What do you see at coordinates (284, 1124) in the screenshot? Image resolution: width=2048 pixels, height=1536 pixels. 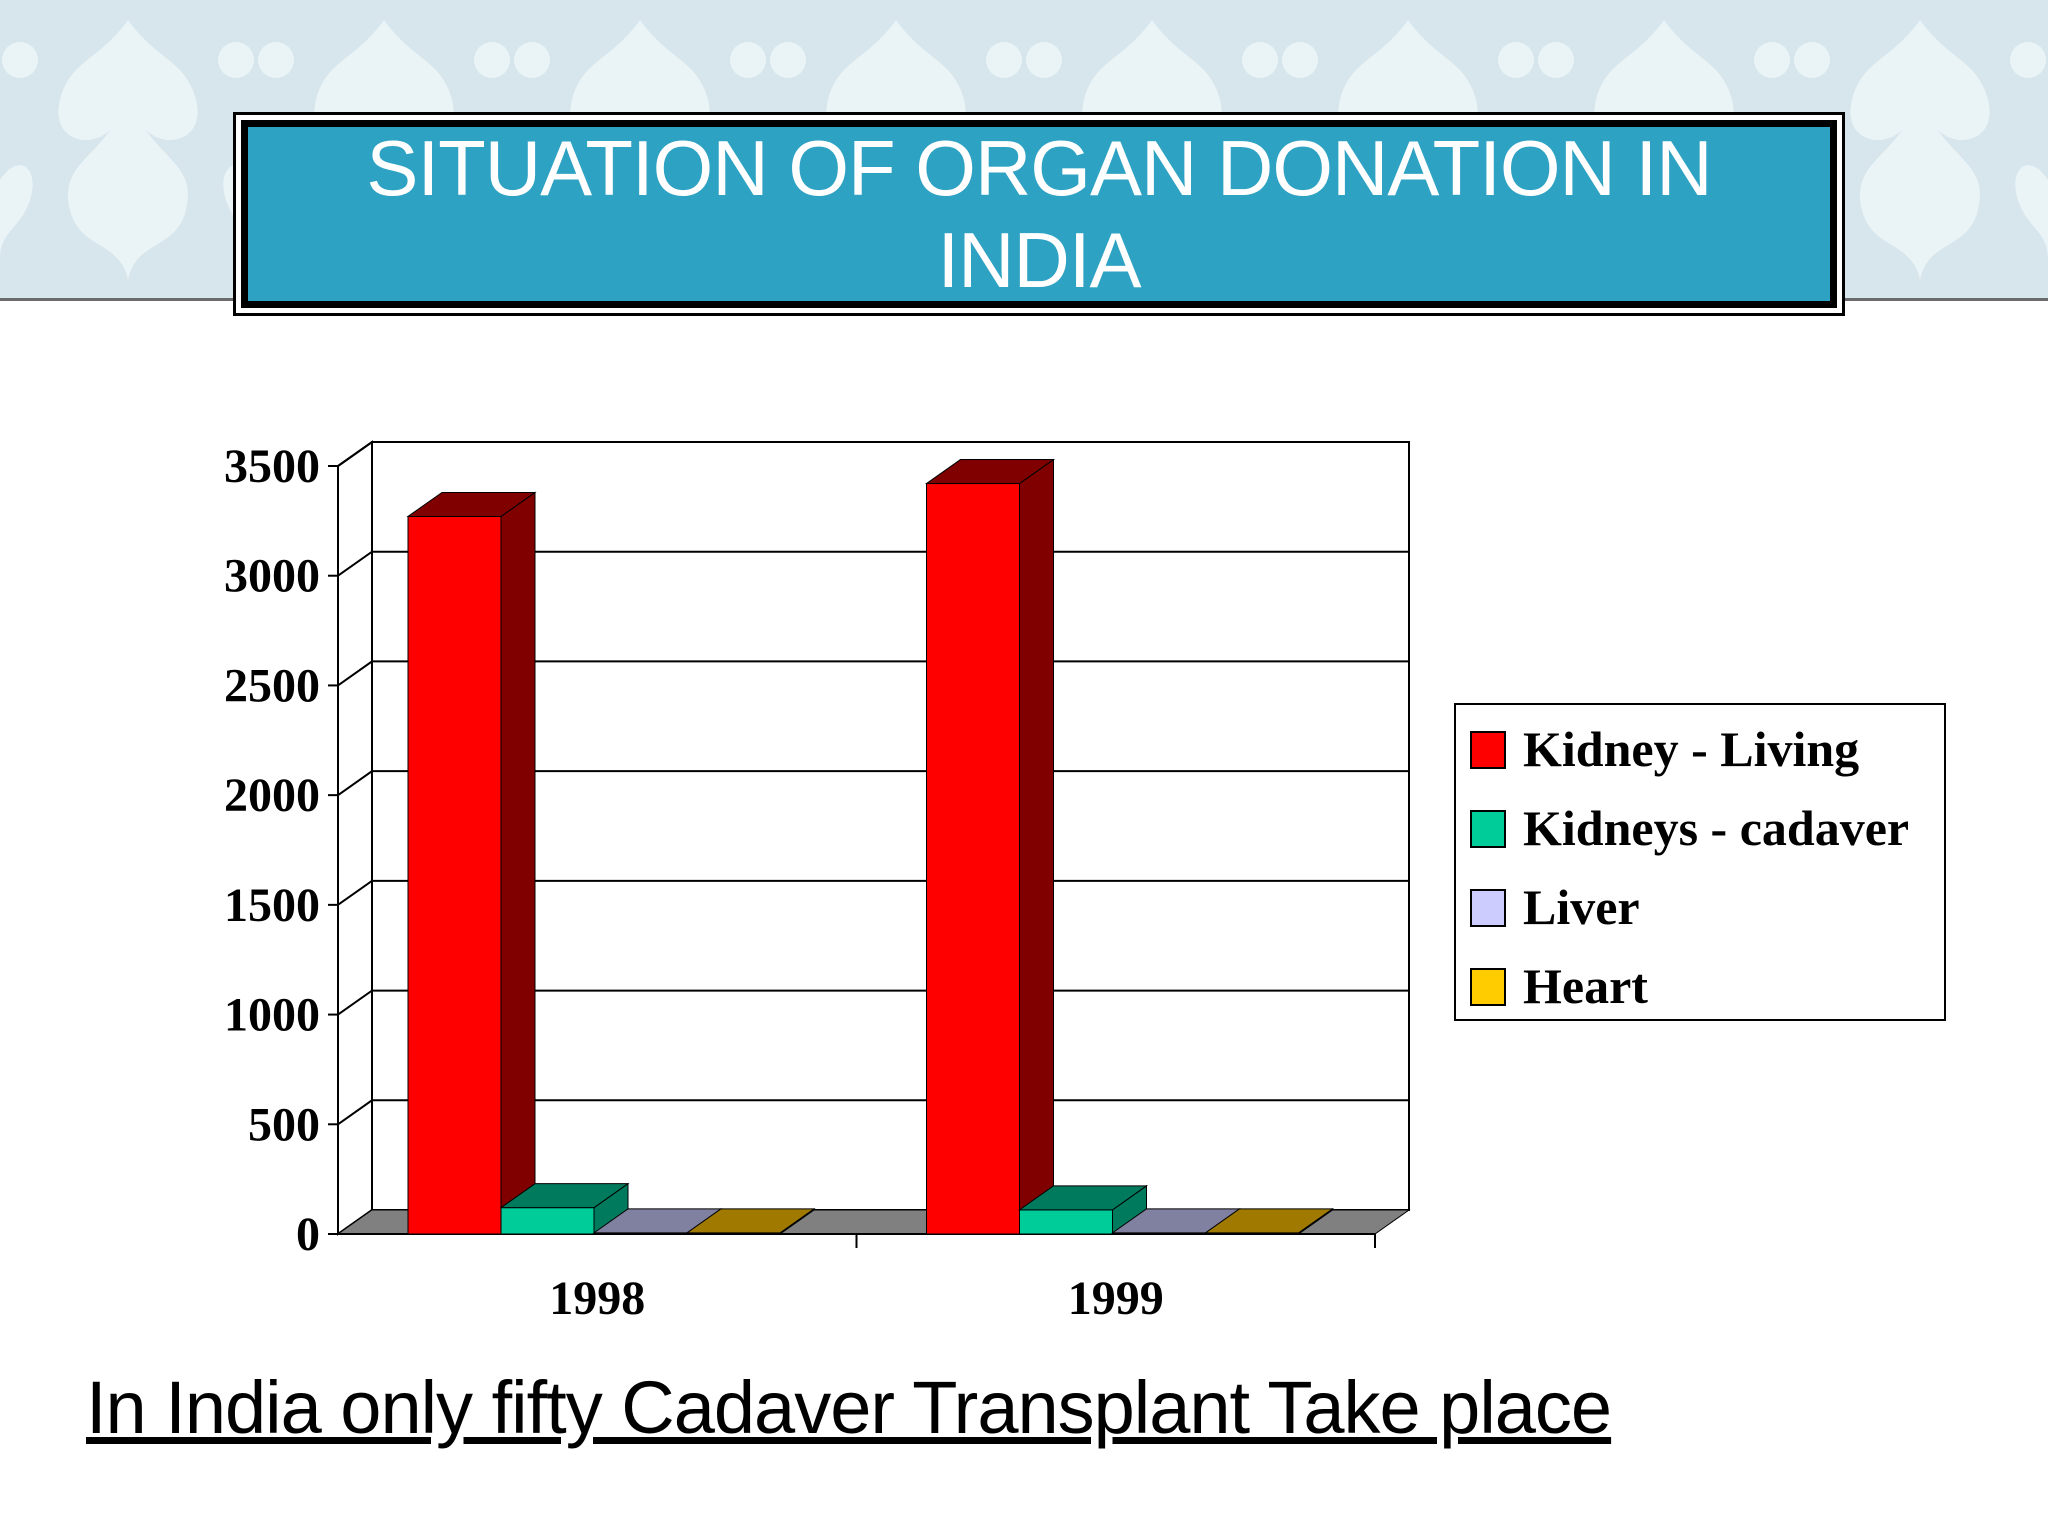 I see `y-tick-label: 500` at bounding box center [284, 1124].